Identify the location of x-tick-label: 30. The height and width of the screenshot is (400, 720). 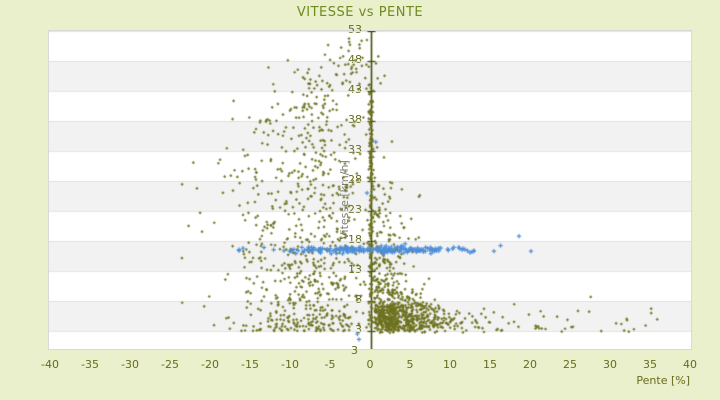
(610, 364).